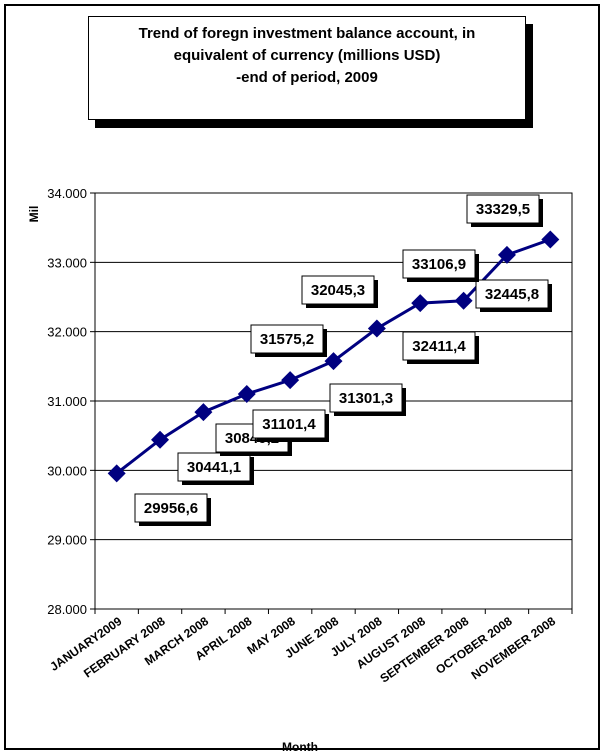  What do you see at coordinates (67, 609) in the screenshot?
I see `y-tick-label: 28.000` at bounding box center [67, 609].